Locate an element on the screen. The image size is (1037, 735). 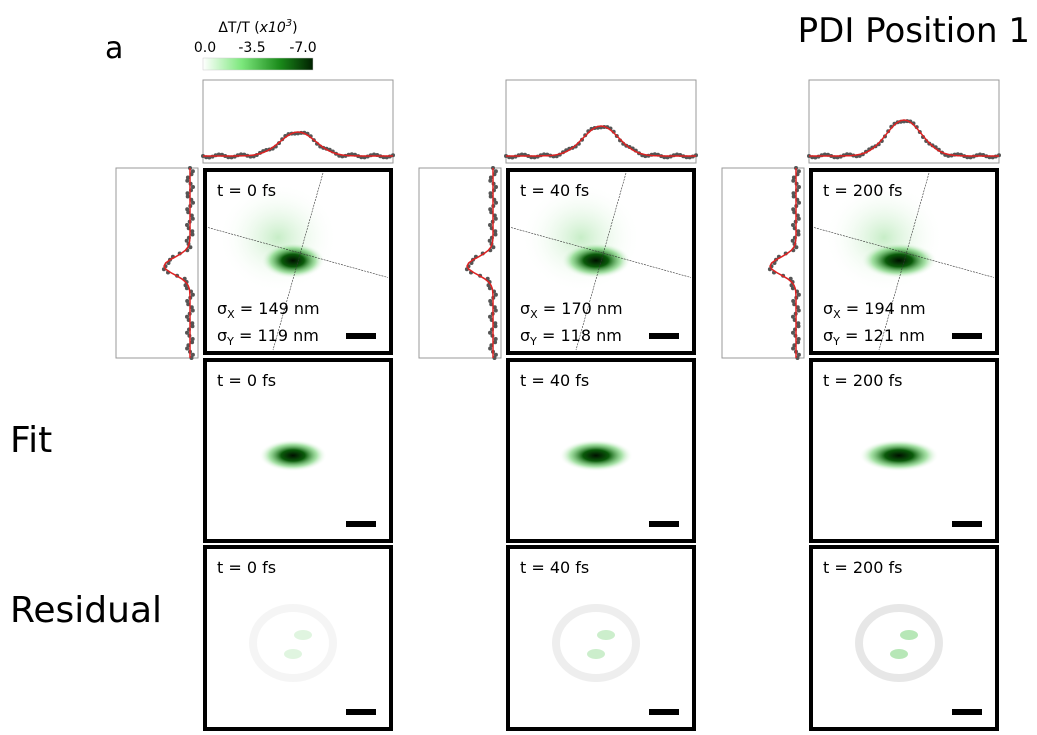
sigma-text: = 194 nm is located at coordinates (883, 308).